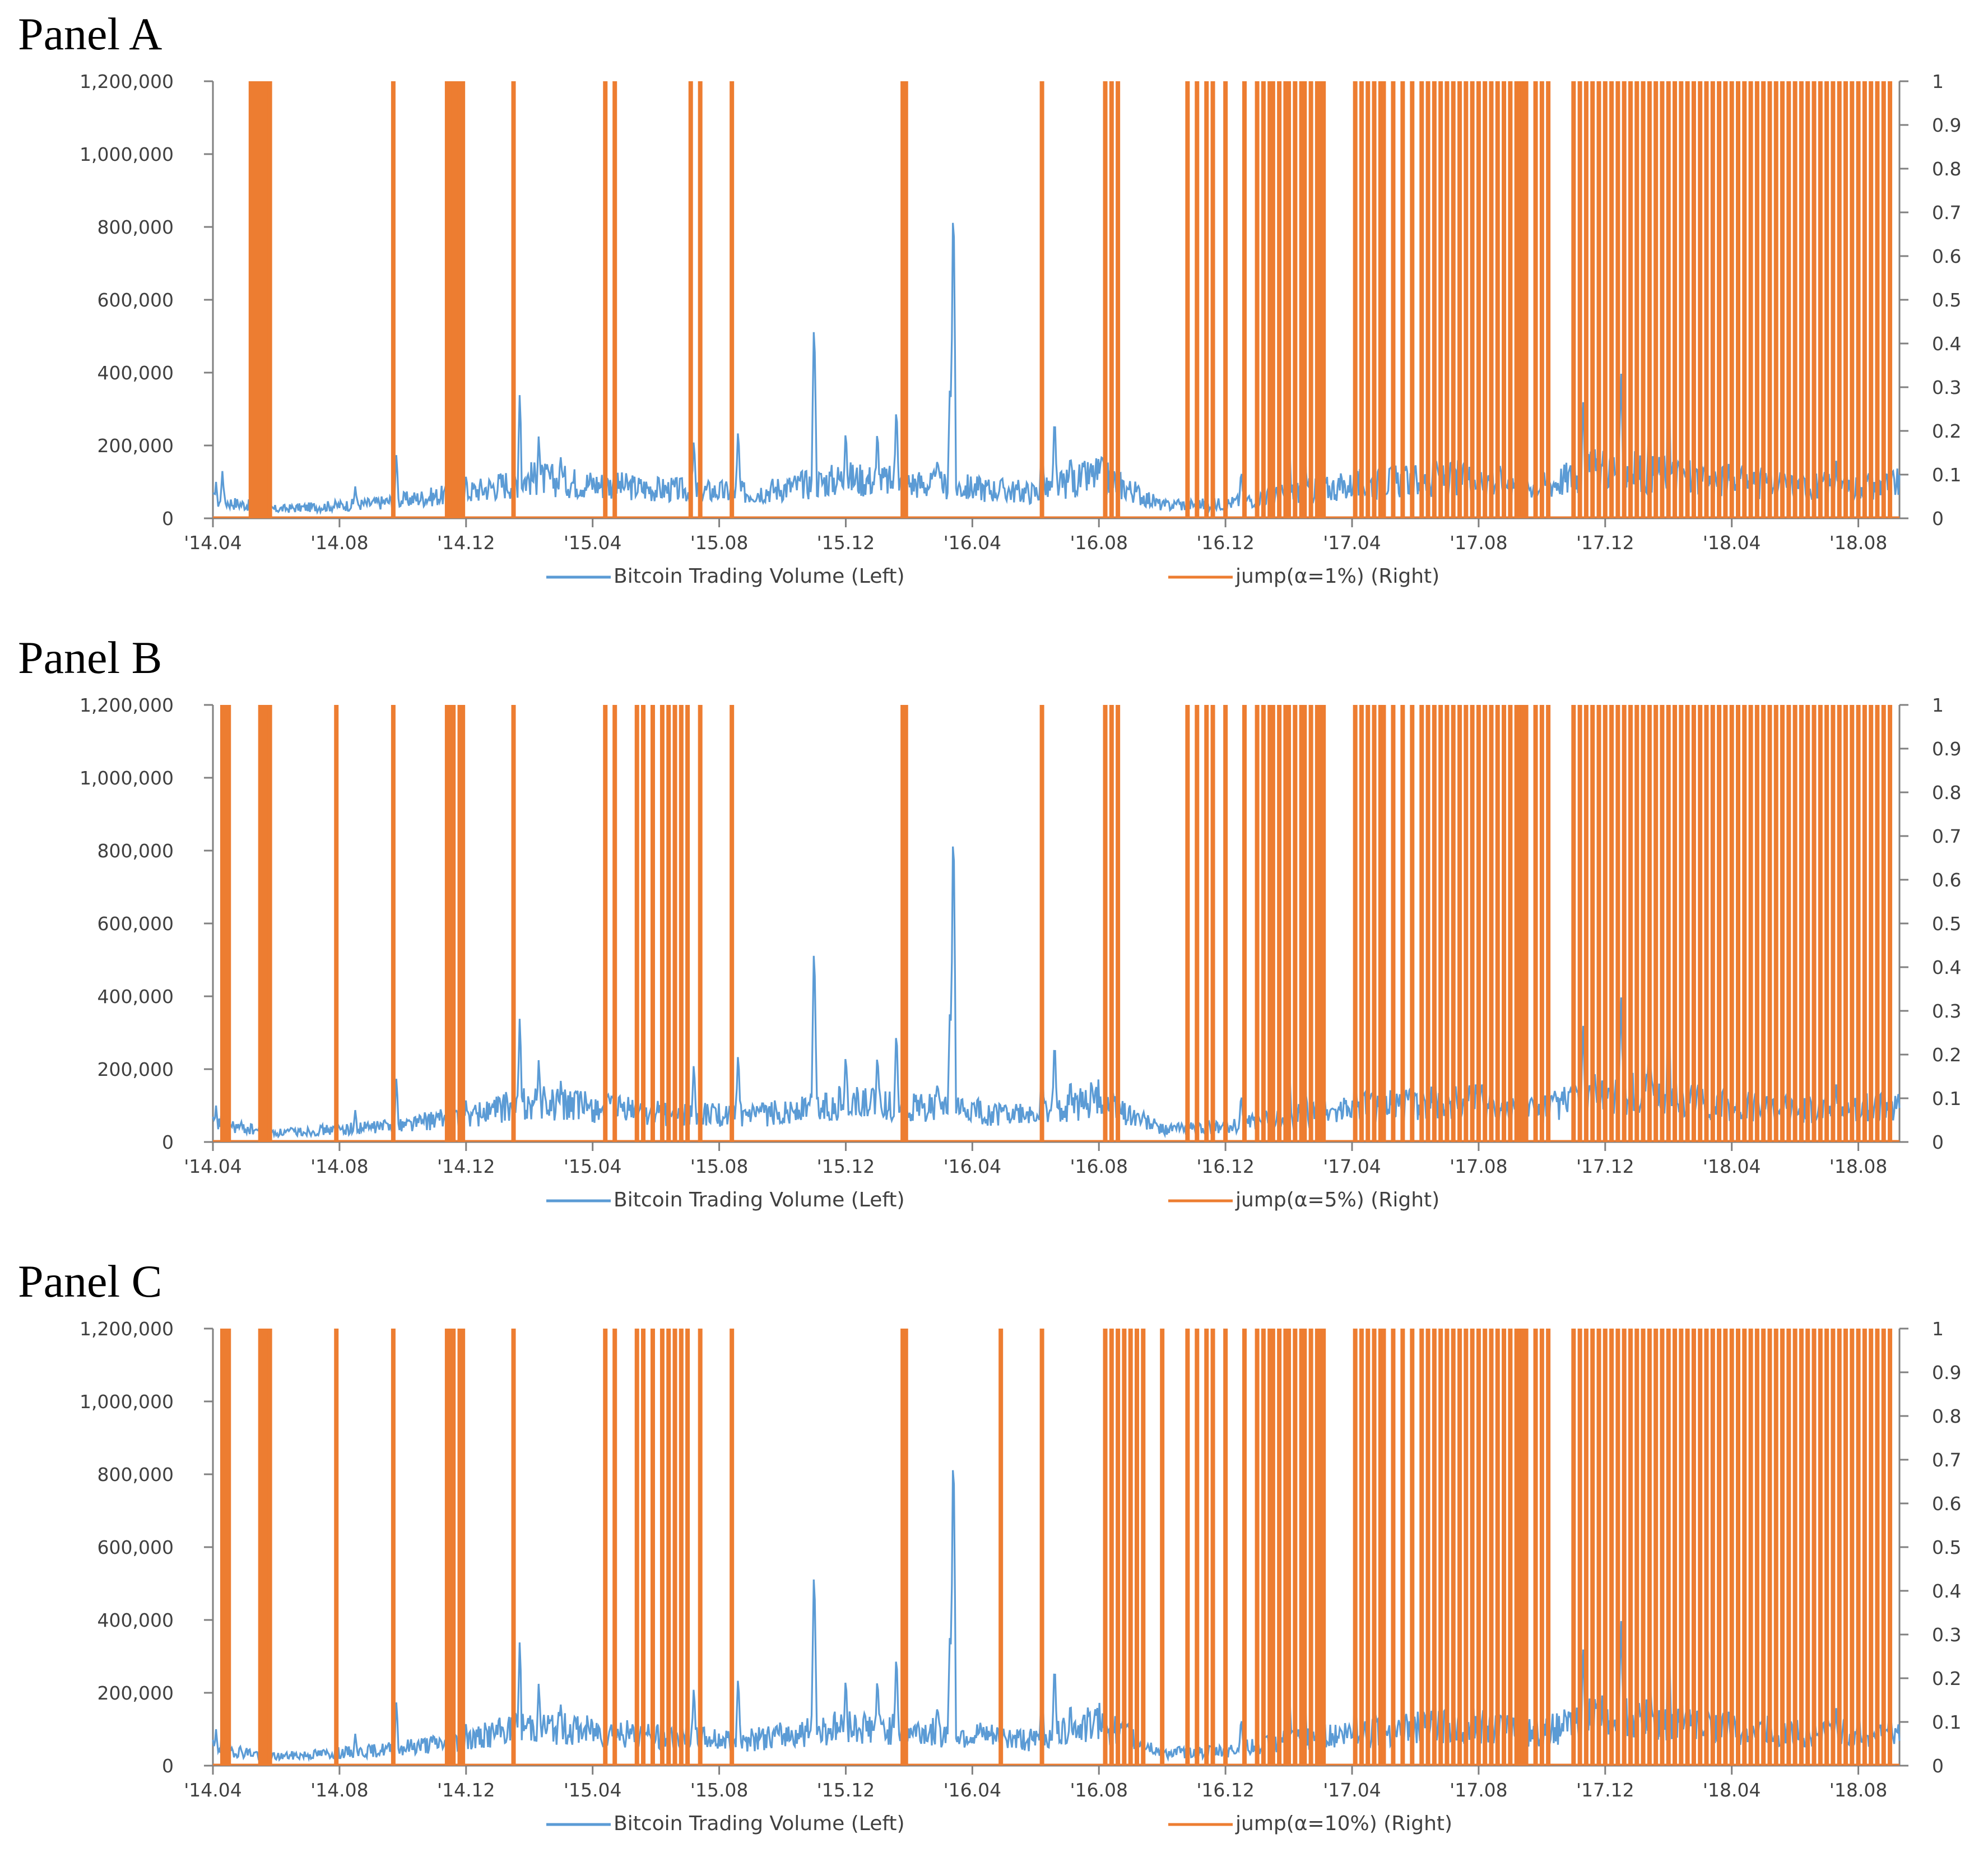  What do you see at coordinates (1947, 749) in the screenshot?
I see `y-right-tick-label: 0.9` at bounding box center [1947, 749].